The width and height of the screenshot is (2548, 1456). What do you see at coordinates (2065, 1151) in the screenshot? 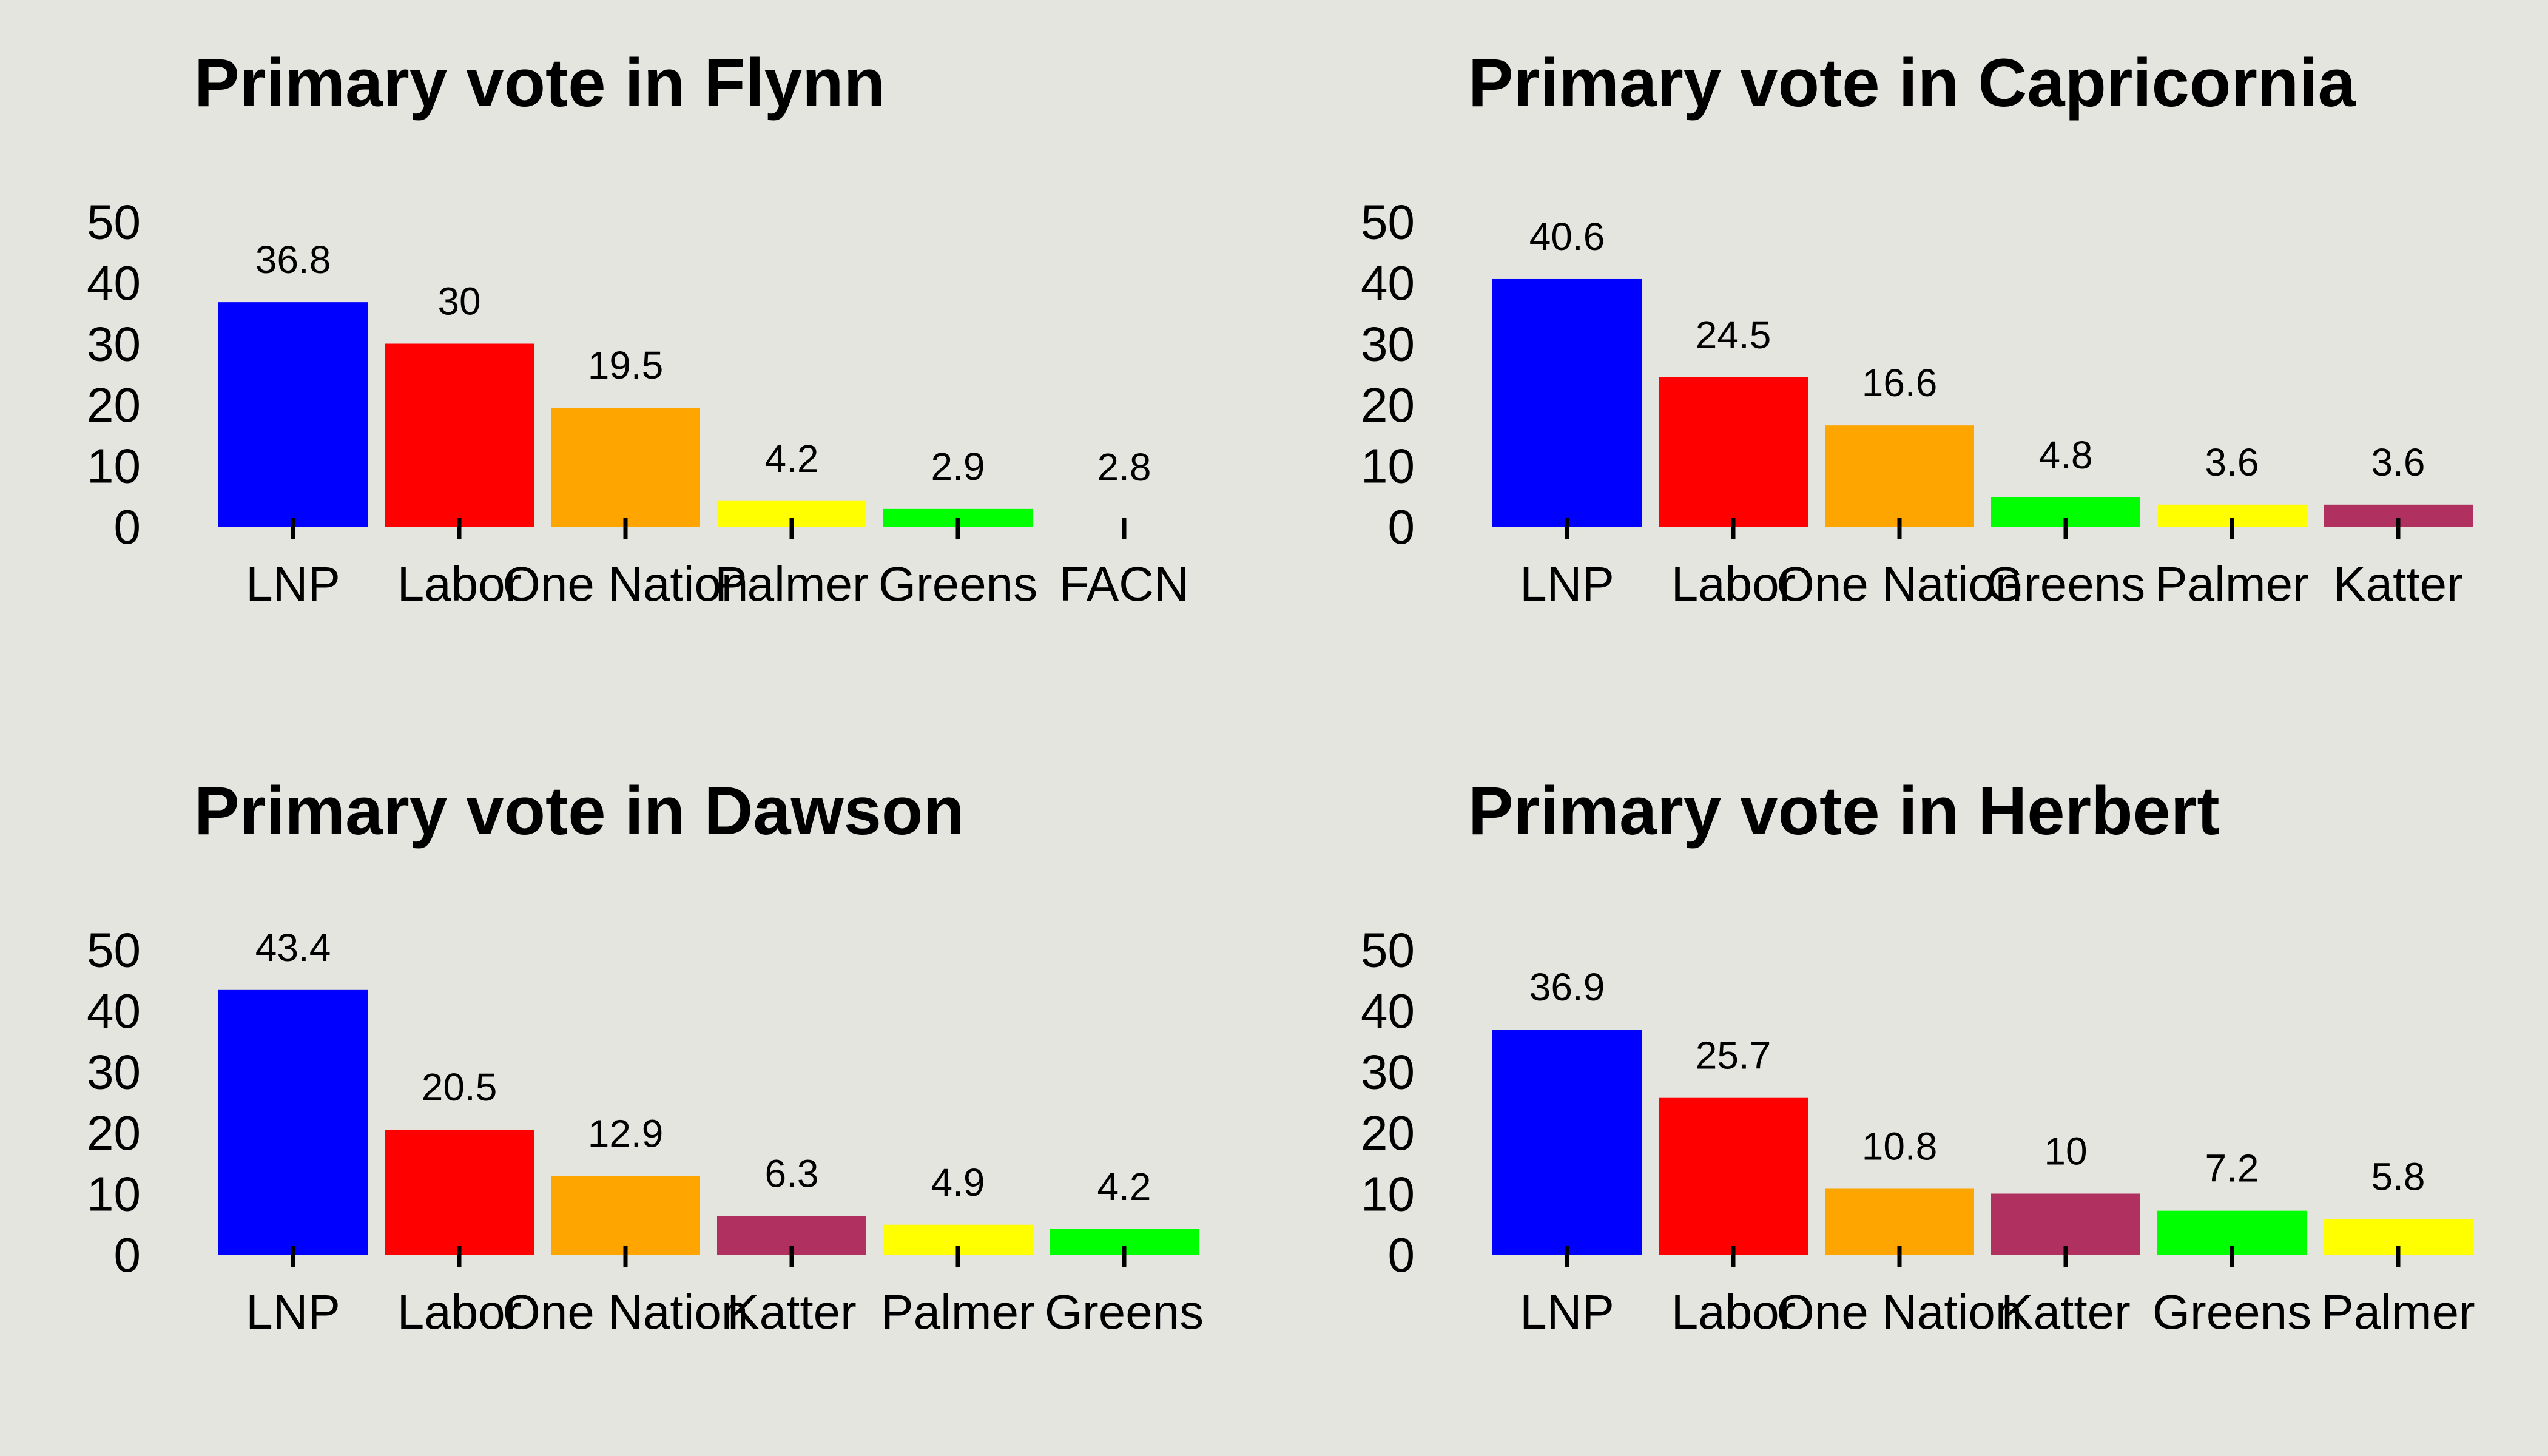
I see `data-label: 10` at bounding box center [2065, 1151].